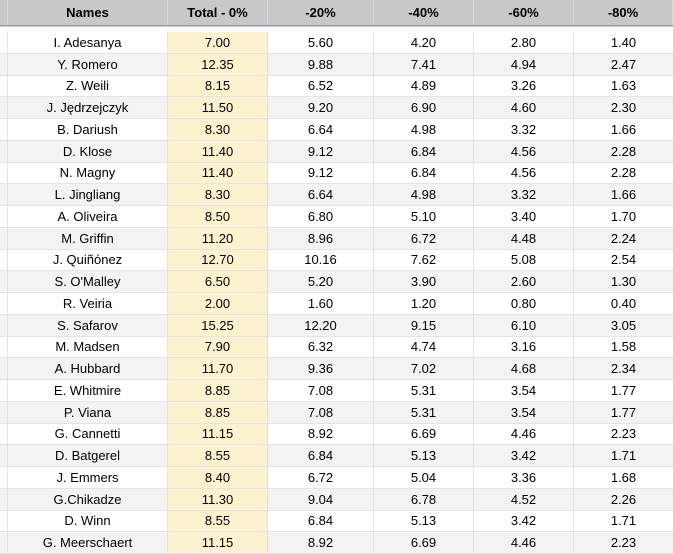  What do you see at coordinates (321, 12) in the screenshot?
I see `header-cell-minus20: -20%` at bounding box center [321, 12].